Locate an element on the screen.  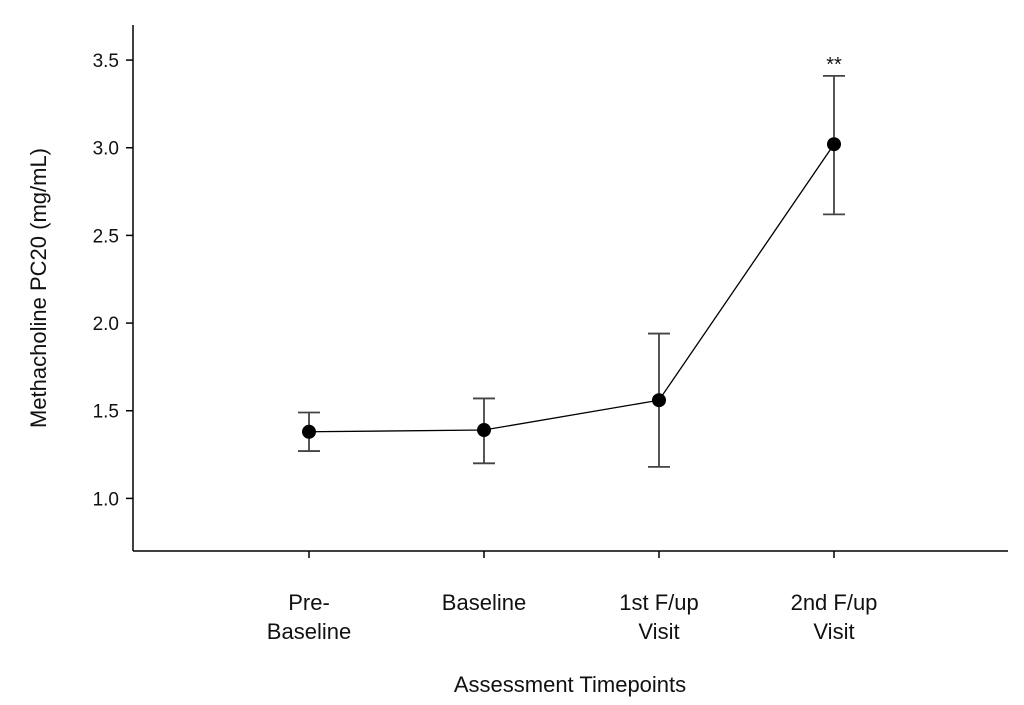
x-category-label: 2nd F/up Visit is located at coordinates (834, 617).